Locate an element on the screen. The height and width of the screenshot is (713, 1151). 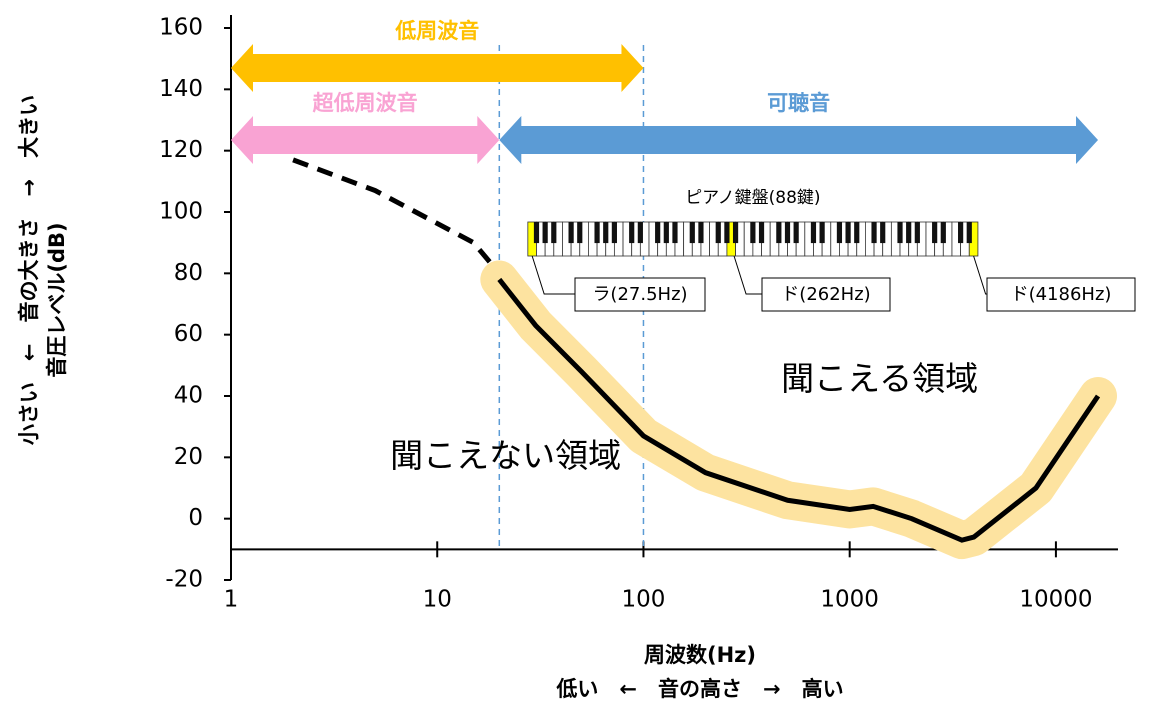
y-tick-label: 80 is located at coordinates (188, 273).